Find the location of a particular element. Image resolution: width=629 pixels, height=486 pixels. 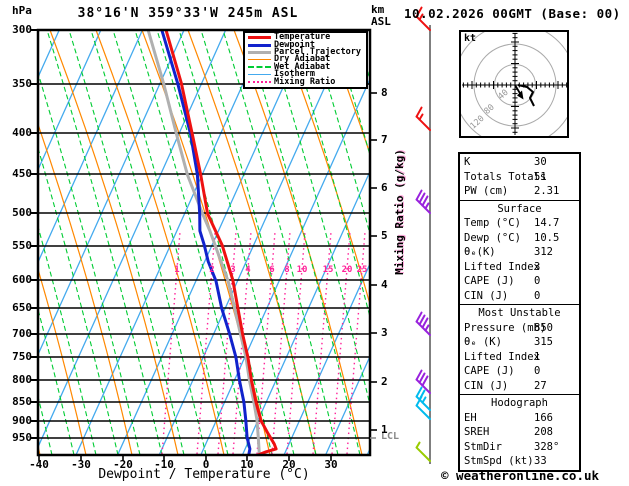

altitude-tick-label: 2 is located at coordinates (384, 381).